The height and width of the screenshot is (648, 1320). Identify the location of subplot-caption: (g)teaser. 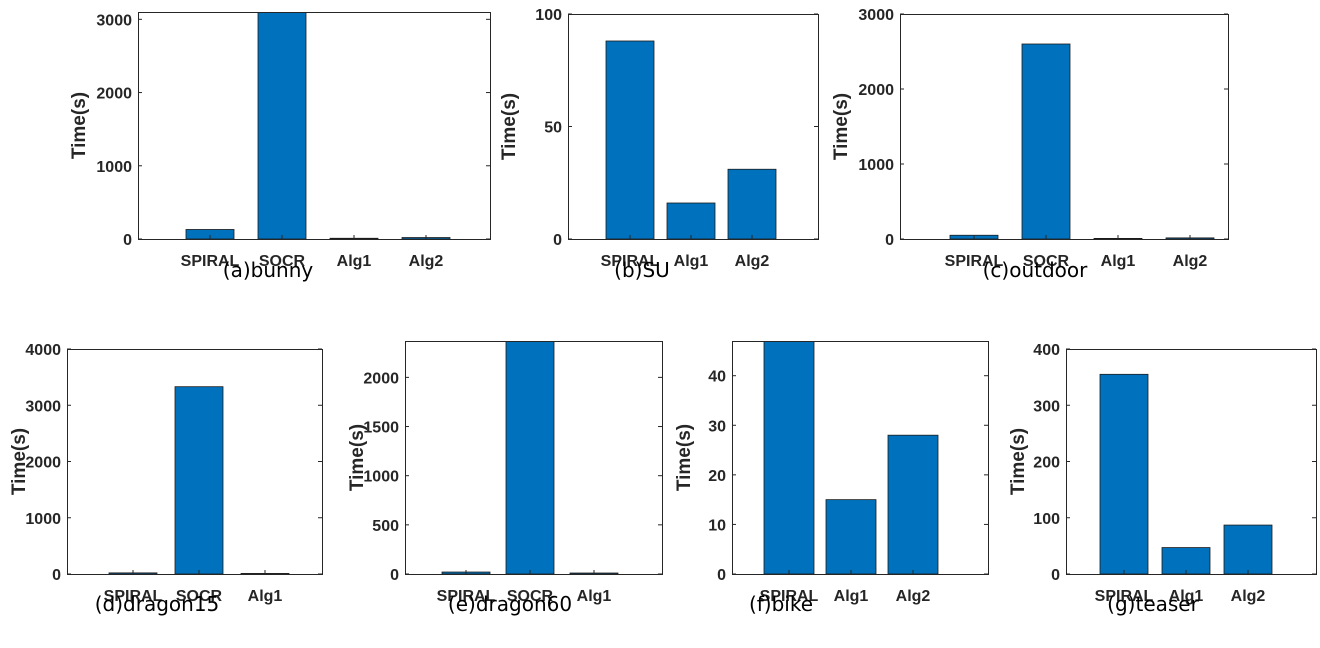
(1153, 604).